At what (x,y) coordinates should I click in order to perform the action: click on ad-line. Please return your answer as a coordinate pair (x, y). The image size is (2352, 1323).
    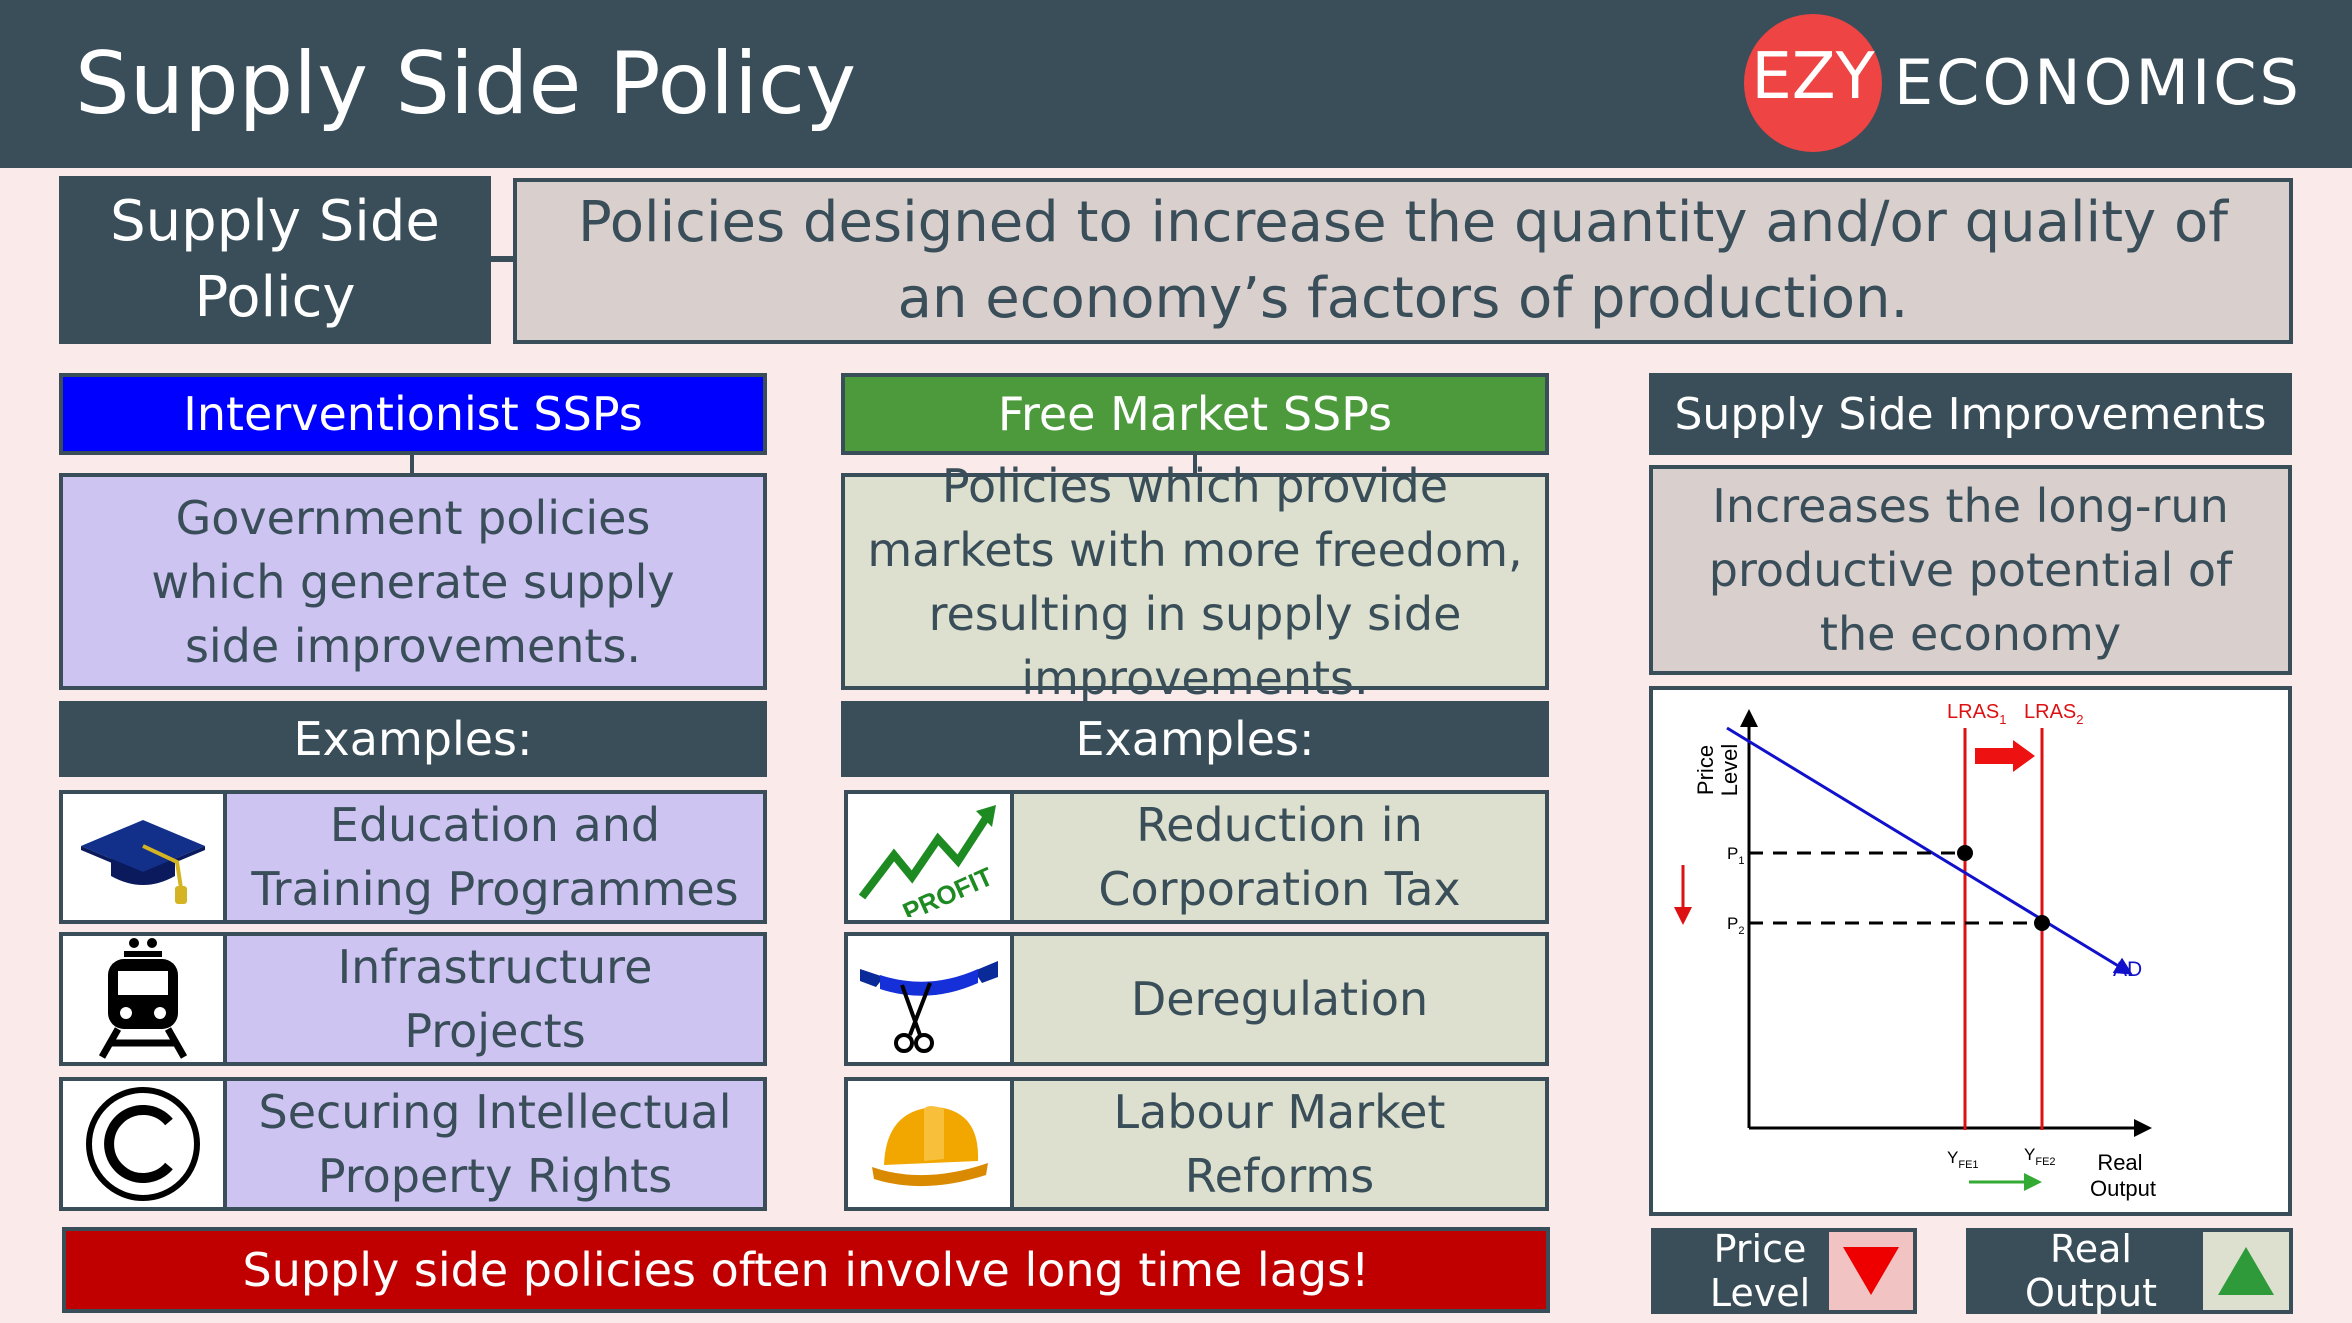
    Looking at the image, I should click on (1926, 849).